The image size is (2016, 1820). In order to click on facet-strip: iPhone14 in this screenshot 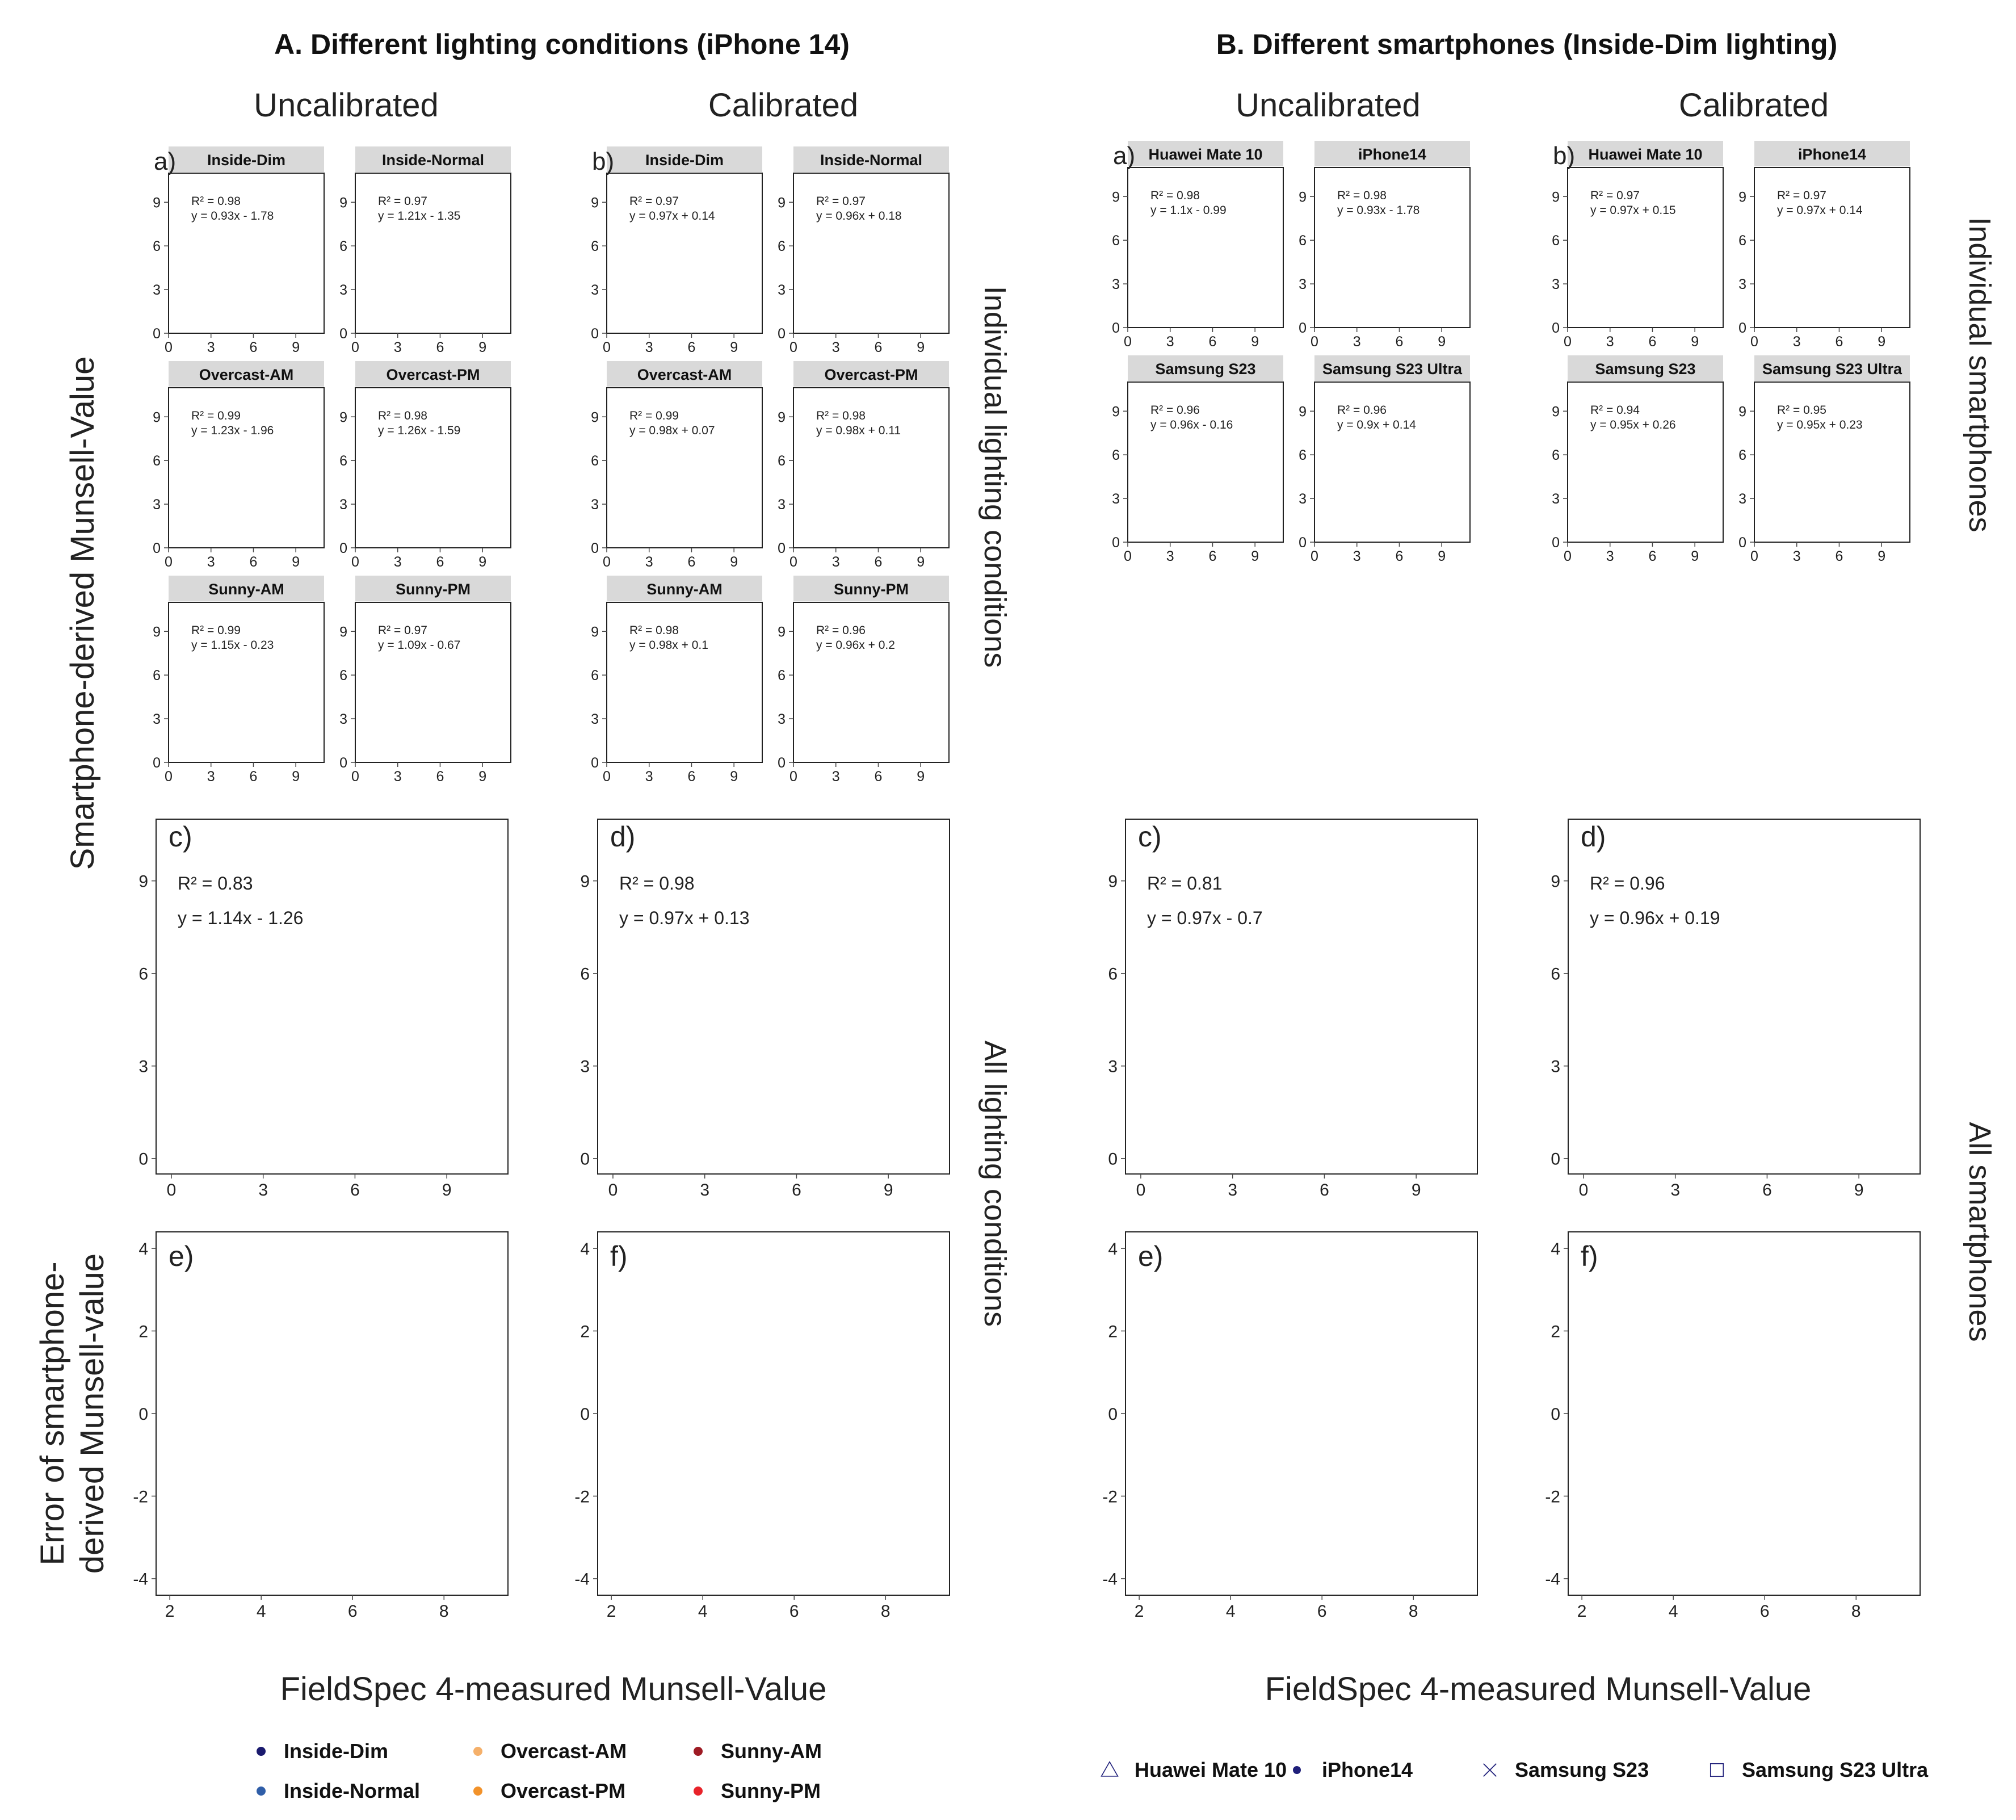, I will do `click(1392, 153)`.